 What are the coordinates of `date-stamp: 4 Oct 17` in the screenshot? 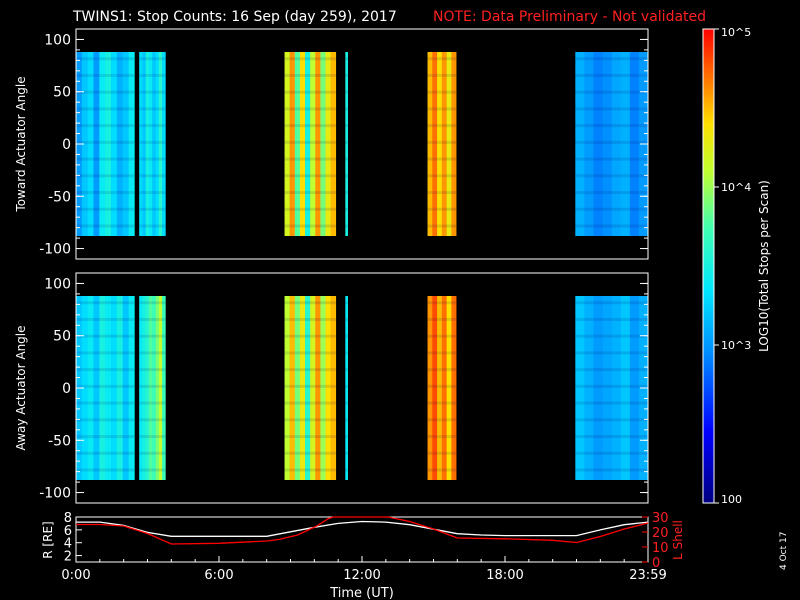 It's located at (784, 551).